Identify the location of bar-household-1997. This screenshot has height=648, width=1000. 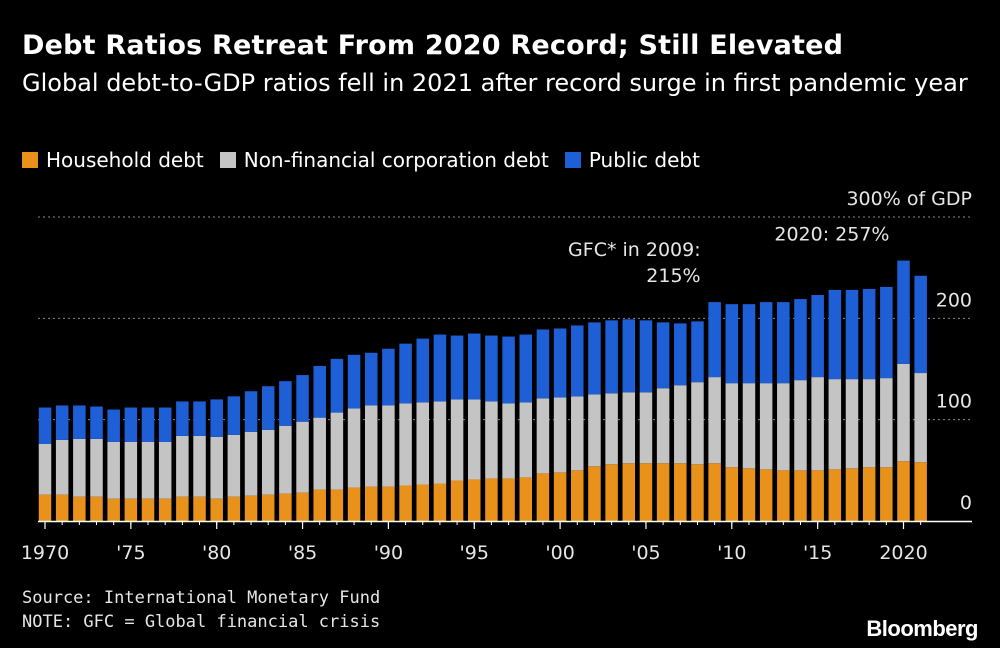
(508, 499).